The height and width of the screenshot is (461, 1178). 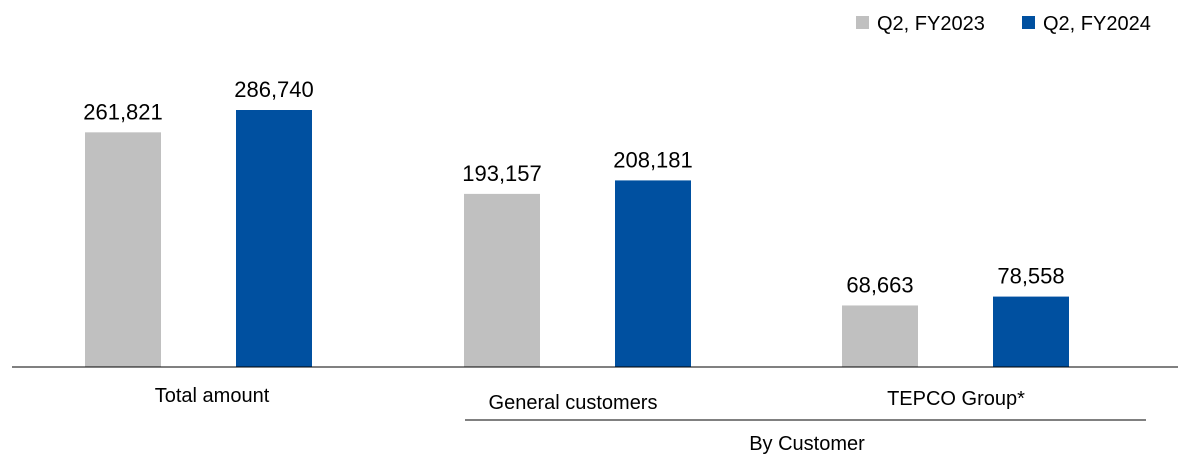 What do you see at coordinates (274, 89) in the screenshot?
I see `value-label-total-amount-fy2024: 286,740` at bounding box center [274, 89].